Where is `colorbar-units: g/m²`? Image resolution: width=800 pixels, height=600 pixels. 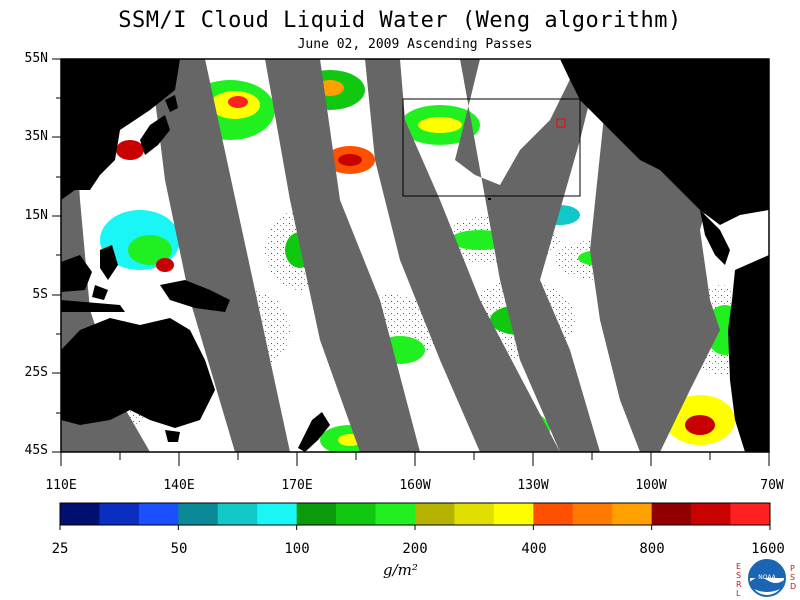 colorbar-units: g/m² is located at coordinates (400, 570).